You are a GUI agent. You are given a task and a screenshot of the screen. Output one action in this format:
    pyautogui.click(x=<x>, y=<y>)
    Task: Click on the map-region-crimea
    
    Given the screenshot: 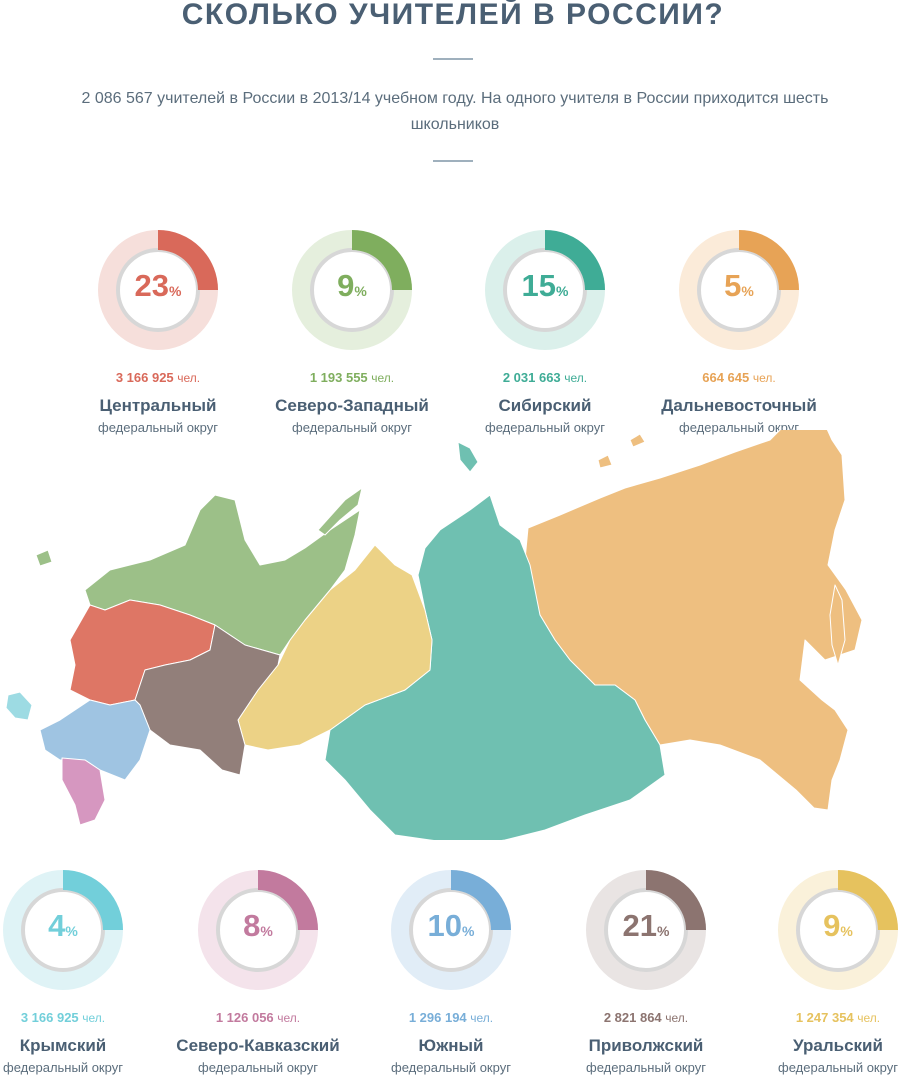 What is the action you would take?
    pyautogui.click(x=19, y=706)
    